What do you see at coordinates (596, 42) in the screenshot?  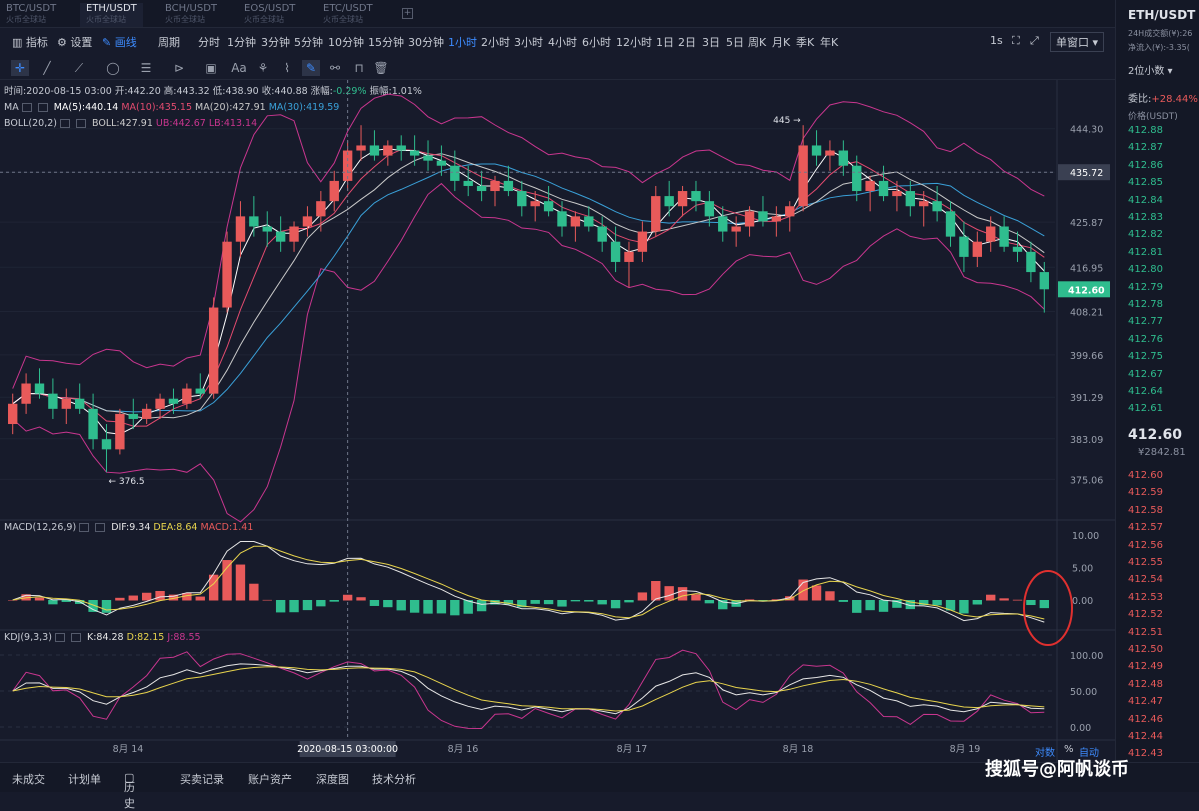 I see `interval-6h: 6小时` at bounding box center [596, 42].